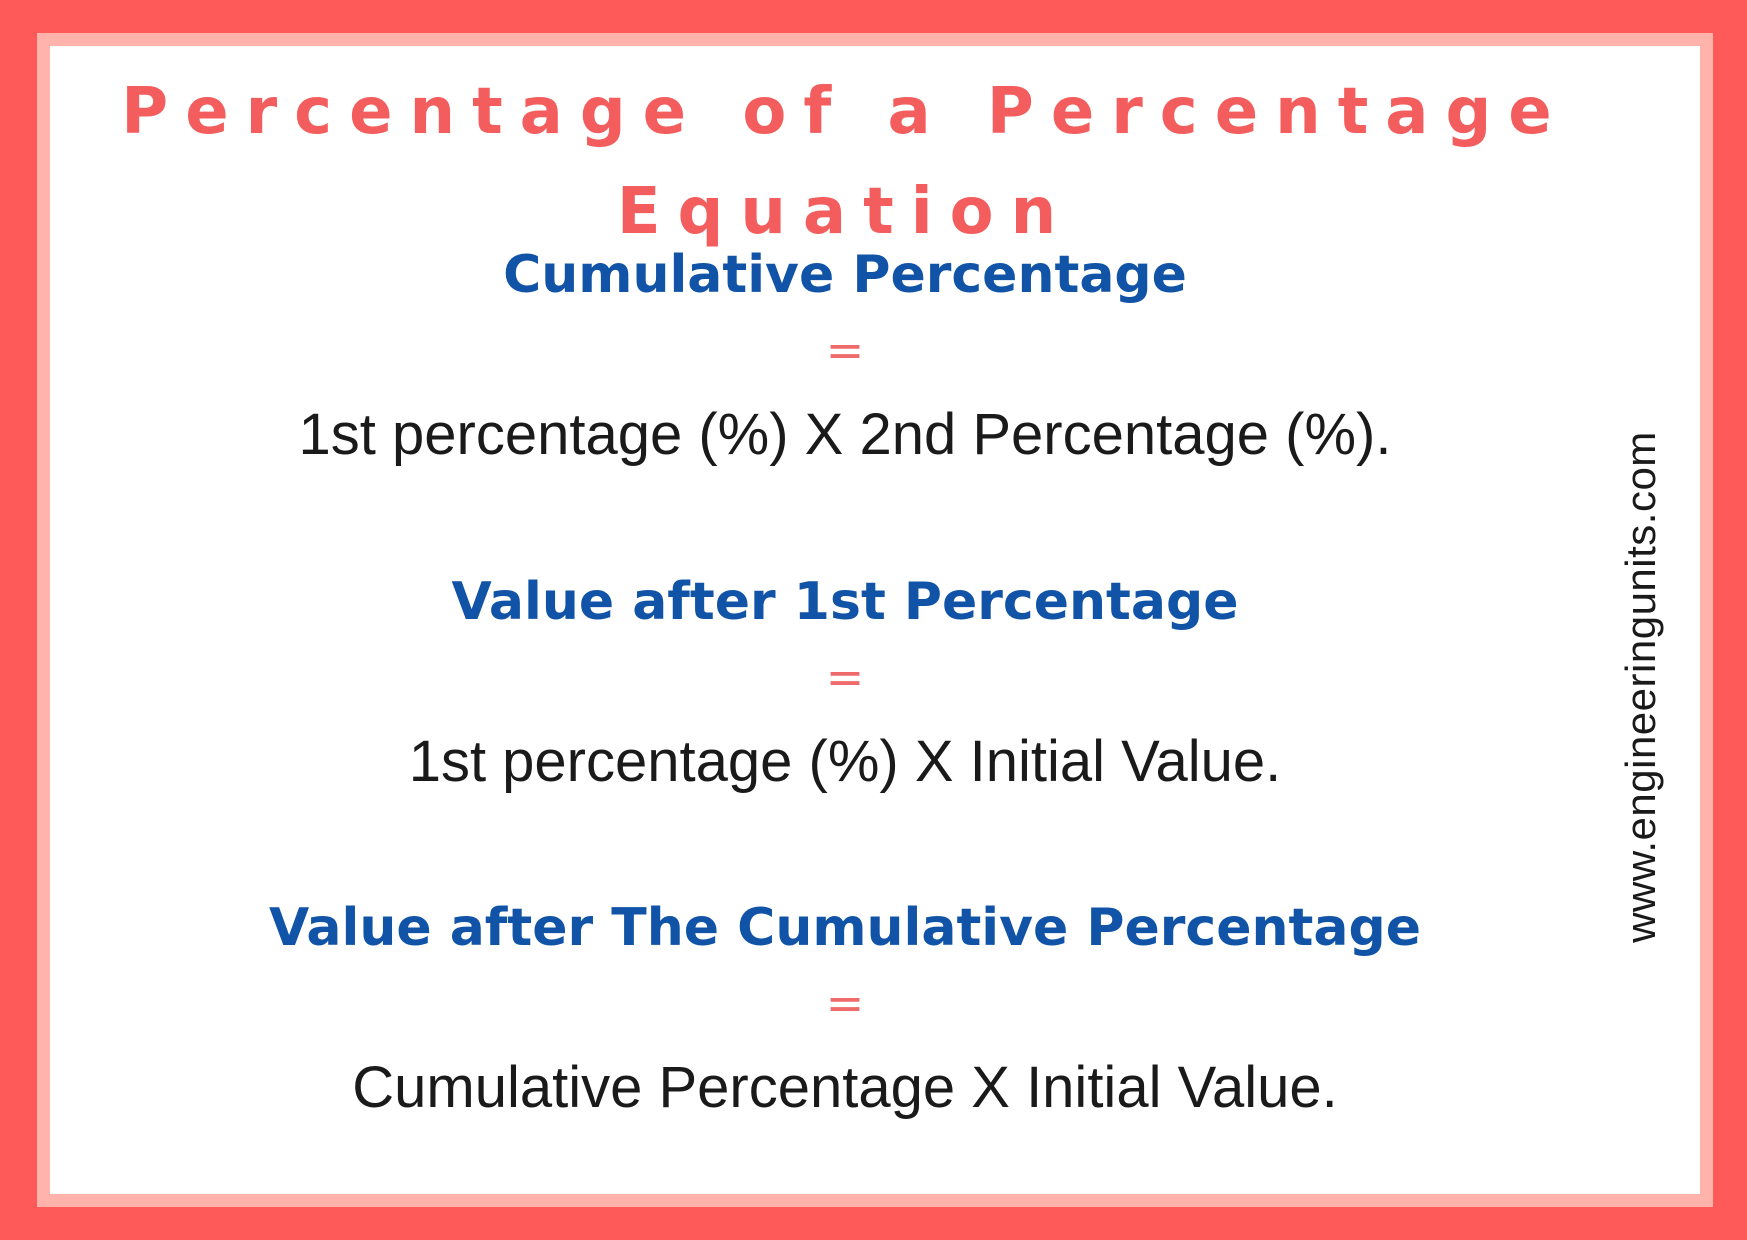 The height and width of the screenshot is (1240, 1747). I want to click on section-formula: 1st percentage (%) X Initial Value., so click(845, 761).